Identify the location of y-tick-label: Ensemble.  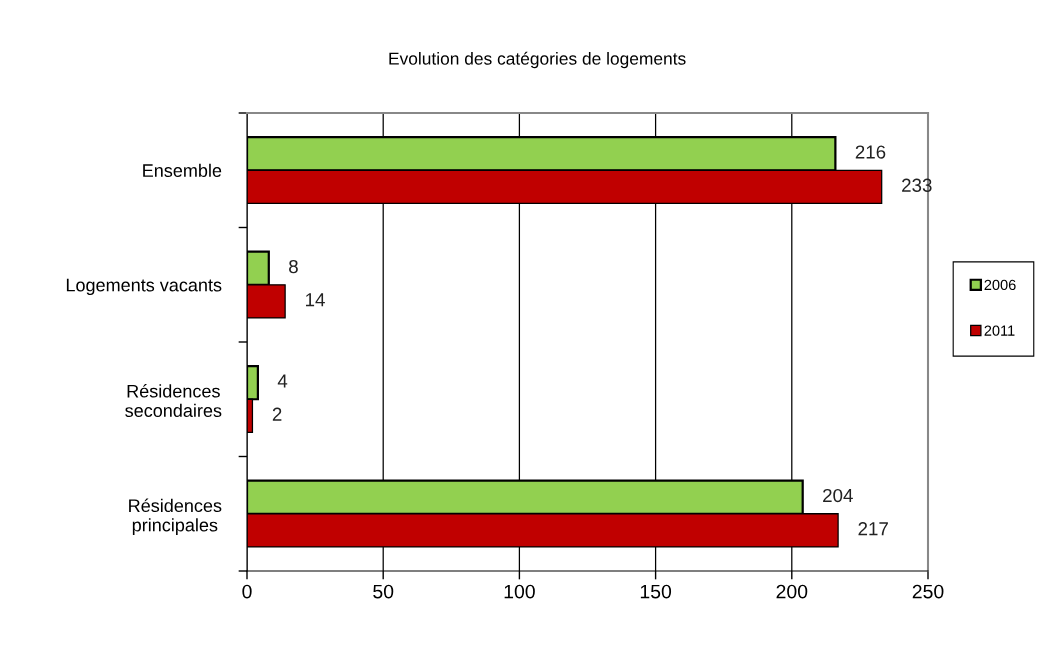
(182, 170).